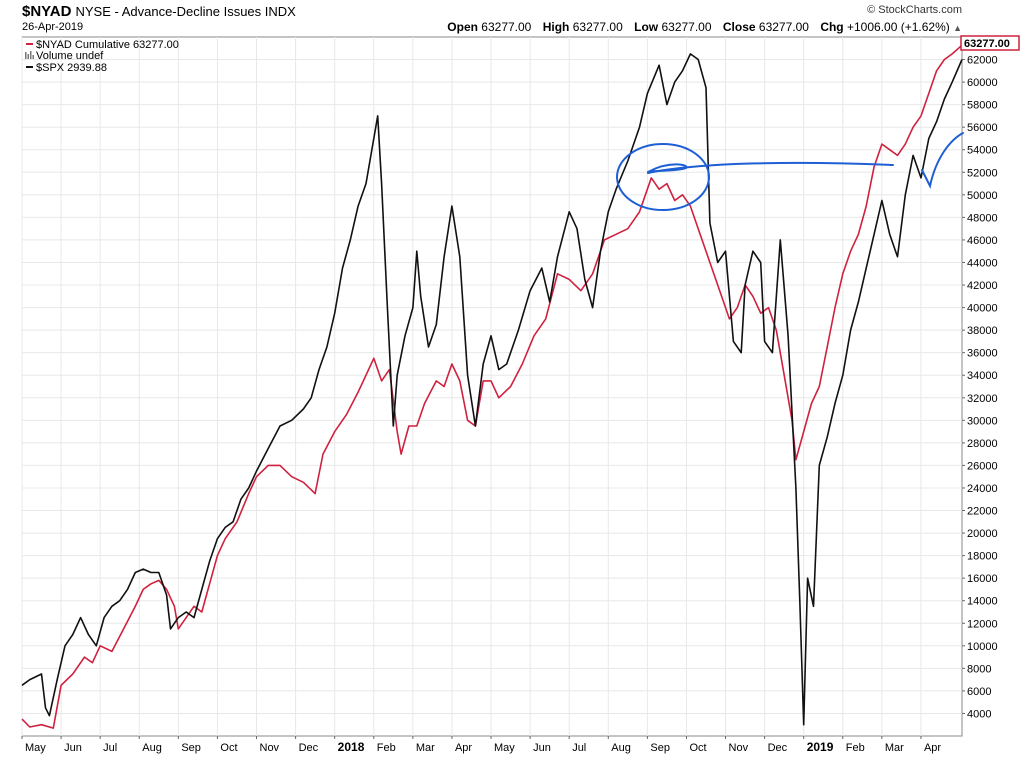 The image size is (1024, 761). I want to click on y-tick-label: 58000, so click(982, 106).